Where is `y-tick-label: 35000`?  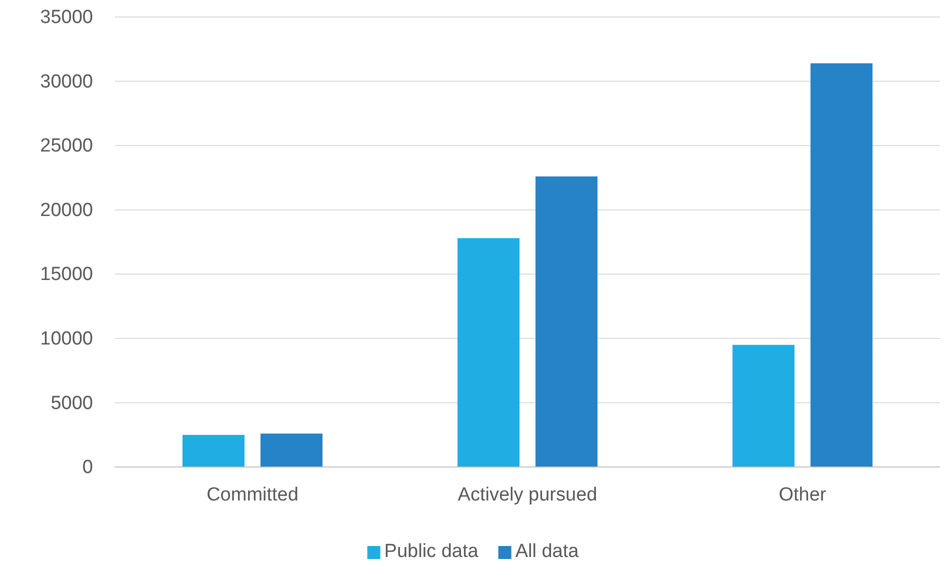
y-tick-label: 35000 is located at coordinates (66, 17).